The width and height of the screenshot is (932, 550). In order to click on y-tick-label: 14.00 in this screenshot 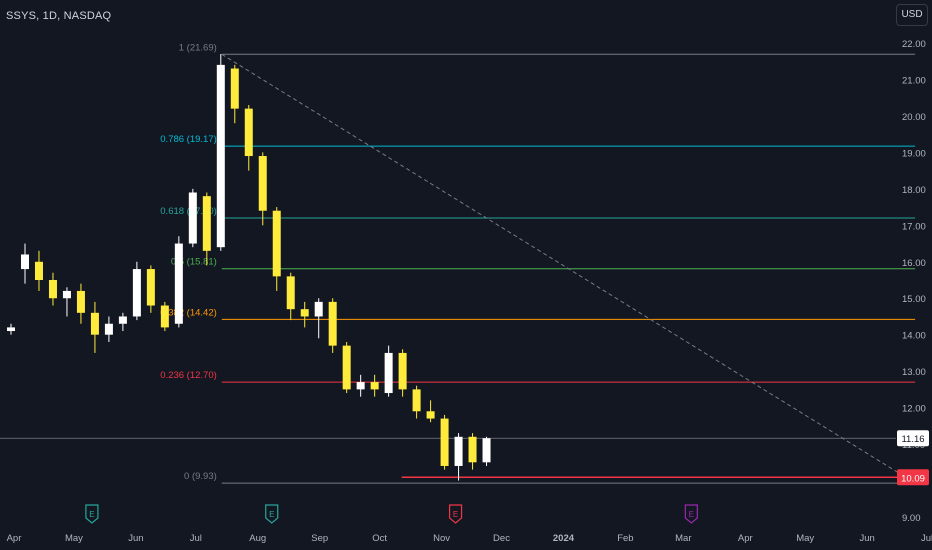, I will do `click(914, 336)`.